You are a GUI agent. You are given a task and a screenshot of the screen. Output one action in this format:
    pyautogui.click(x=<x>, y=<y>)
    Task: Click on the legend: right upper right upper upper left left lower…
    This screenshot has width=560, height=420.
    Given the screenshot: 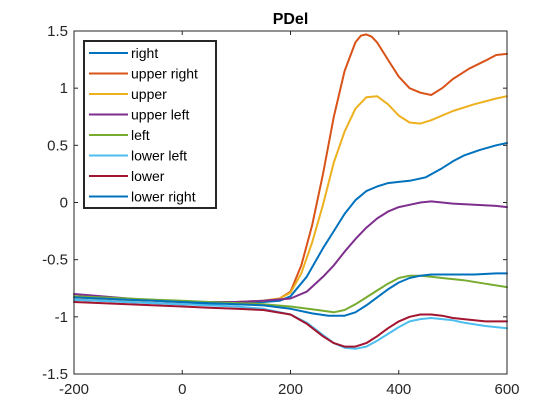 What is the action you would take?
    pyautogui.click(x=150, y=124)
    